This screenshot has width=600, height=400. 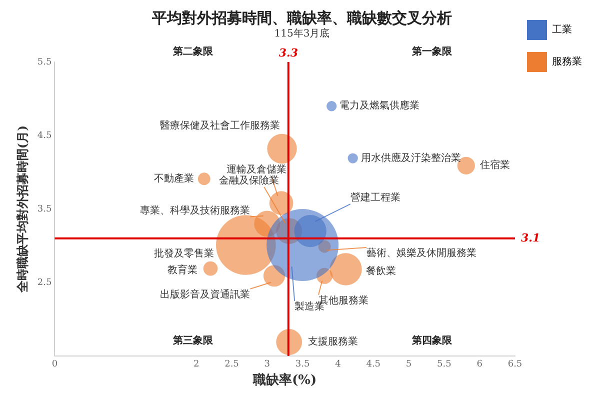 I want to click on x-tick-label: 0, so click(x=55, y=365).